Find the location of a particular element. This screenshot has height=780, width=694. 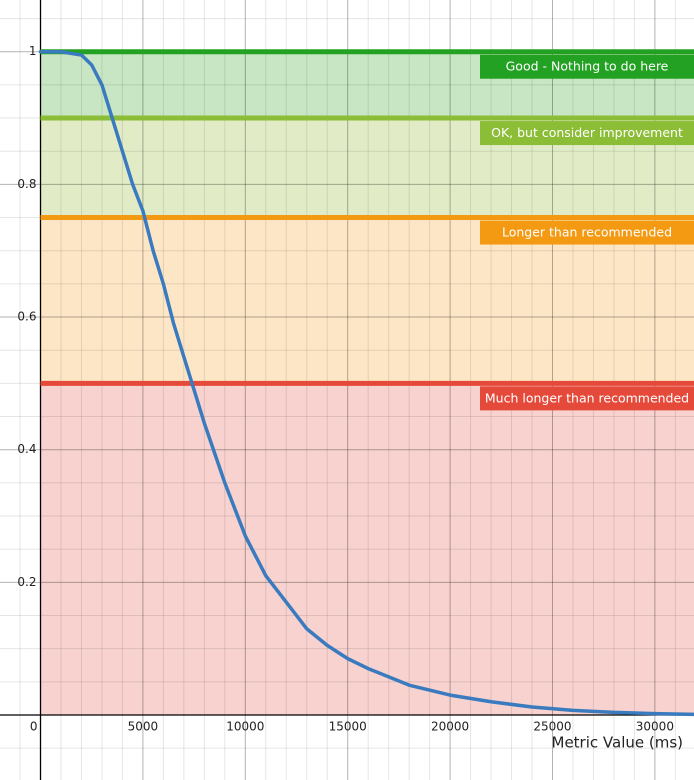

y-tick-label: 0.4 is located at coordinates (26, 449).